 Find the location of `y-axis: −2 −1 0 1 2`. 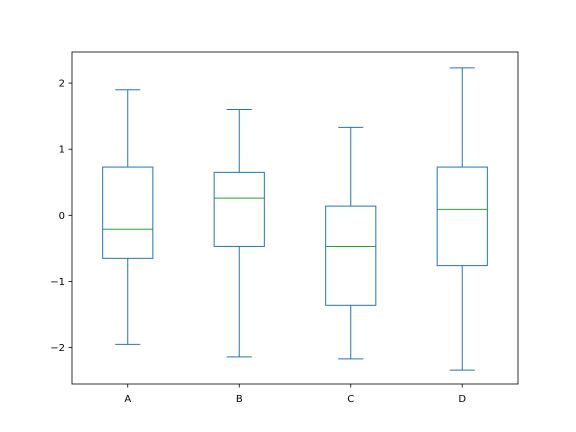

y-axis: −2 −1 0 1 2 is located at coordinates (61, 216).